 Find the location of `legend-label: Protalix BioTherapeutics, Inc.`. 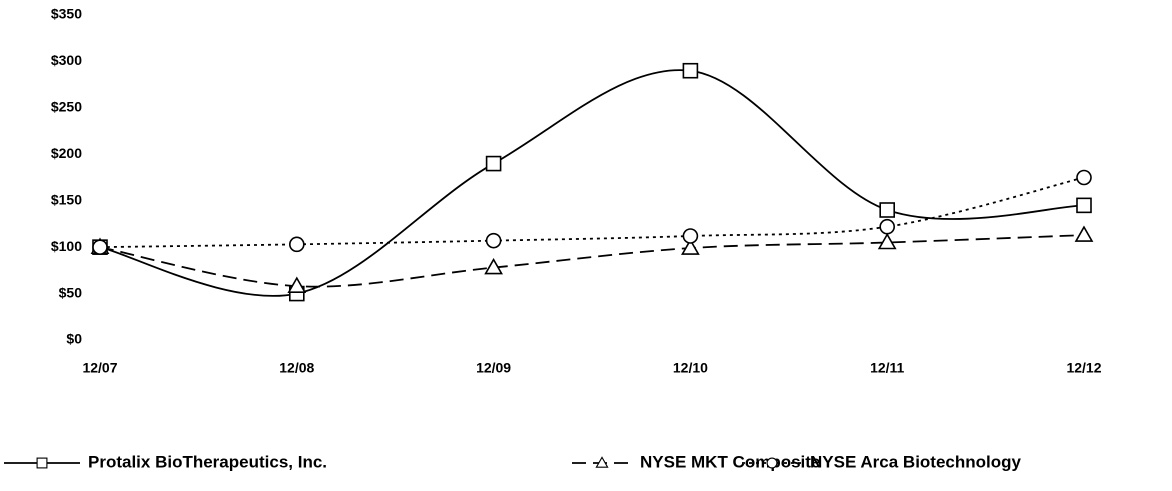

legend-label: Protalix BioTherapeutics, Inc. is located at coordinates (207, 461).